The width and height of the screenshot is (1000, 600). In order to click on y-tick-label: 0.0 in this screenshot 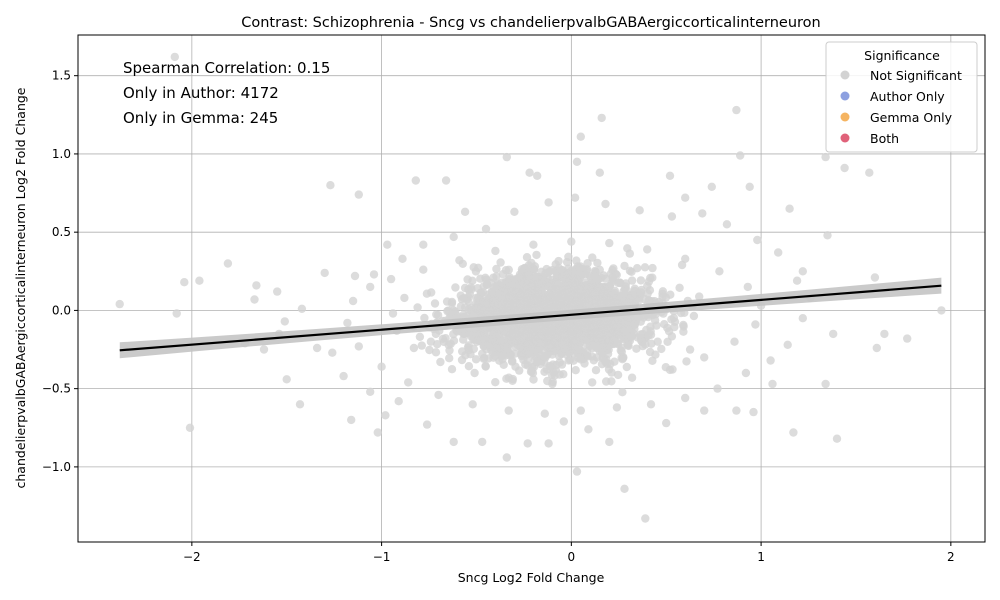, I will do `click(61, 310)`.